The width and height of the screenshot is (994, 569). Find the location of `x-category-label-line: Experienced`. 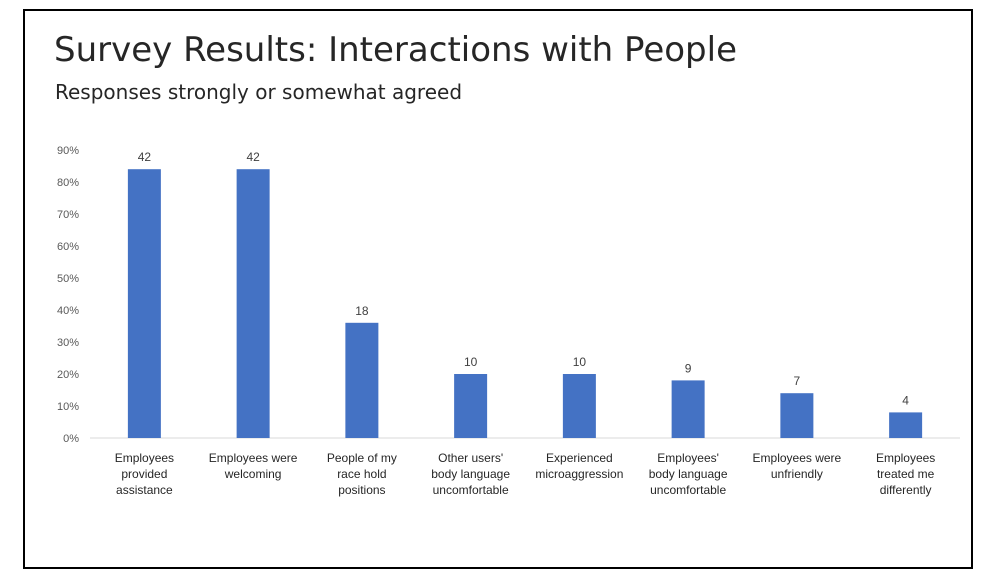

x-category-label-line: Experienced is located at coordinates (579, 458).